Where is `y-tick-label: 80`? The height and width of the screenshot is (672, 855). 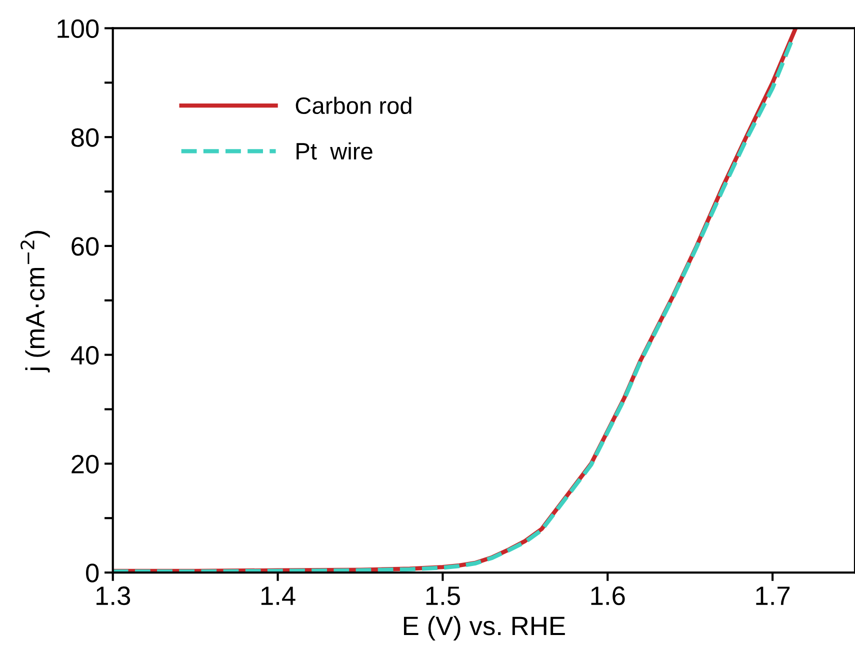 y-tick-label: 80 is located at coordinates (85, 137).